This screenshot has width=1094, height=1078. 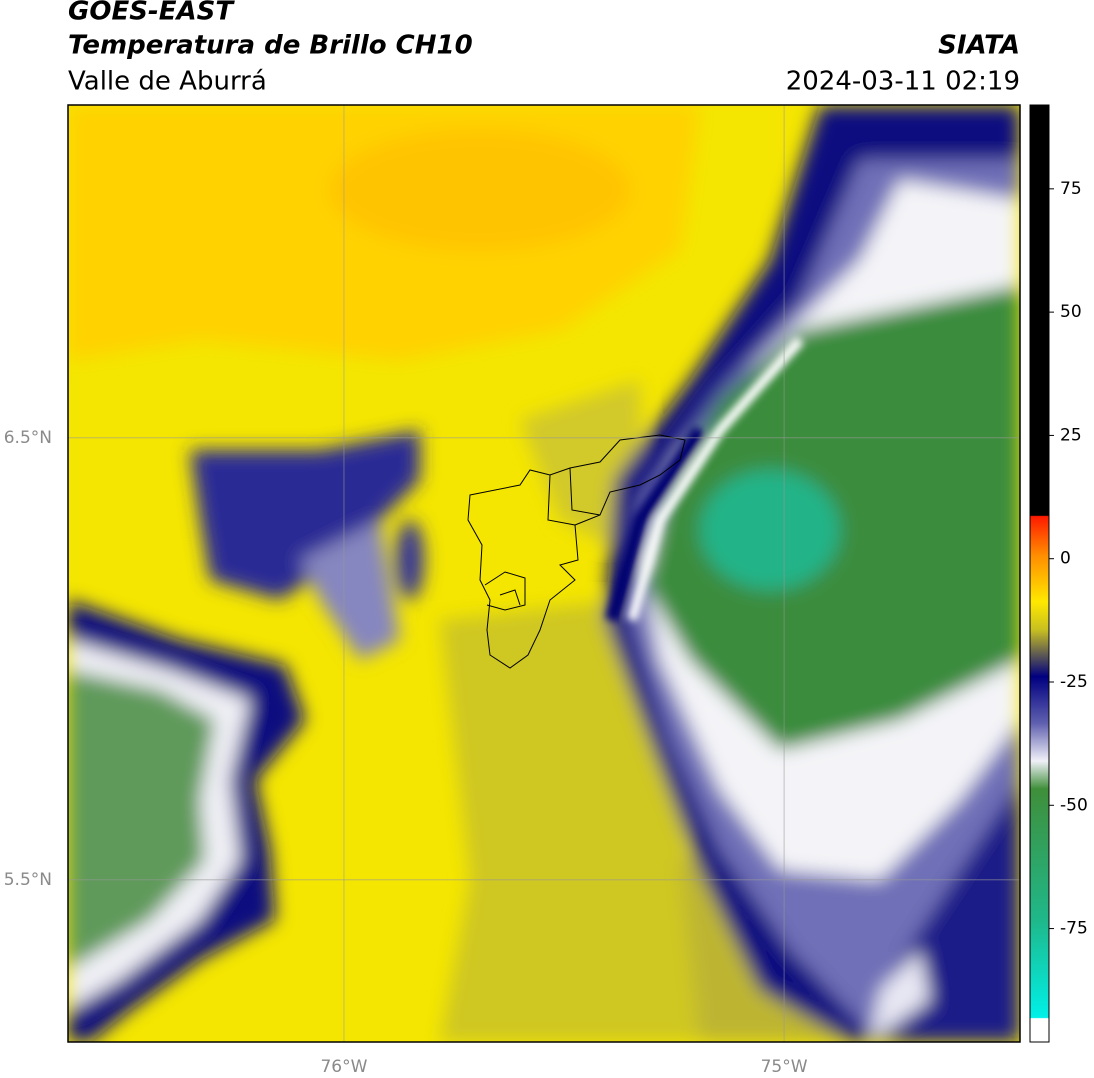 What do you see at coordinates (28, 438) in the screenshot?
I see `lat-label: 6.5°N` at bounding box center [28, 438].